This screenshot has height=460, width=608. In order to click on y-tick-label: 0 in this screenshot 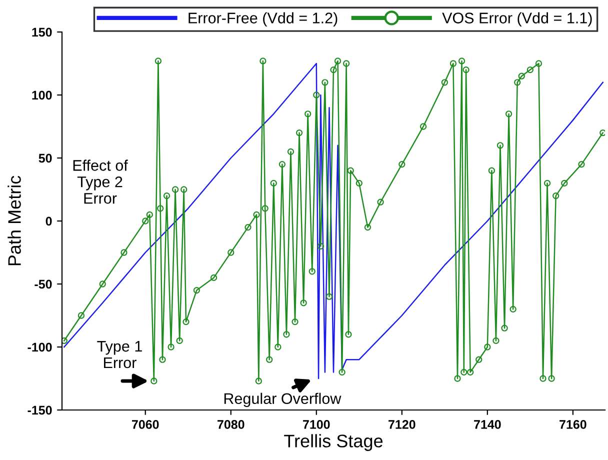, I will do `click(49, 221)`.